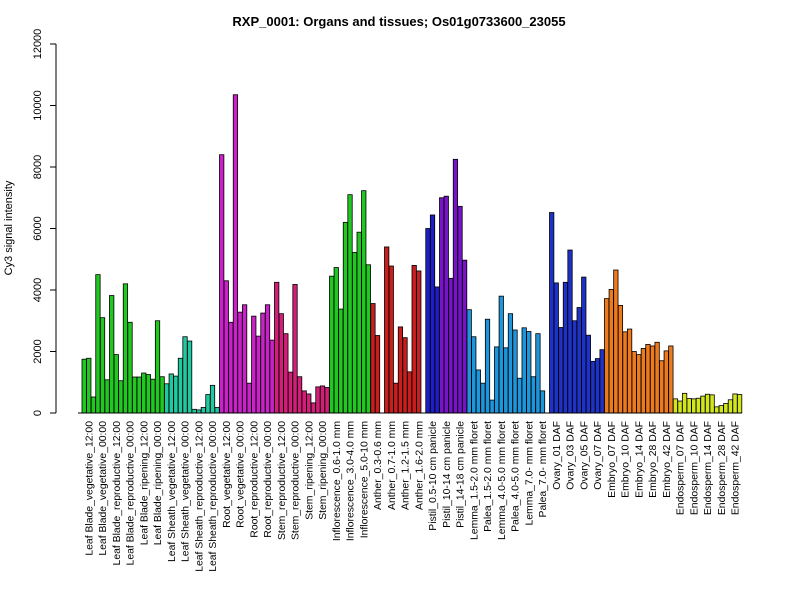 The height and width of the screenshot is (600, 800). What do you see at coordinates (199, 496) in the screenshot?
I see `x-tick-label: Leaf Sheath_reproductive_12:00` at bounding box center [199, 496].